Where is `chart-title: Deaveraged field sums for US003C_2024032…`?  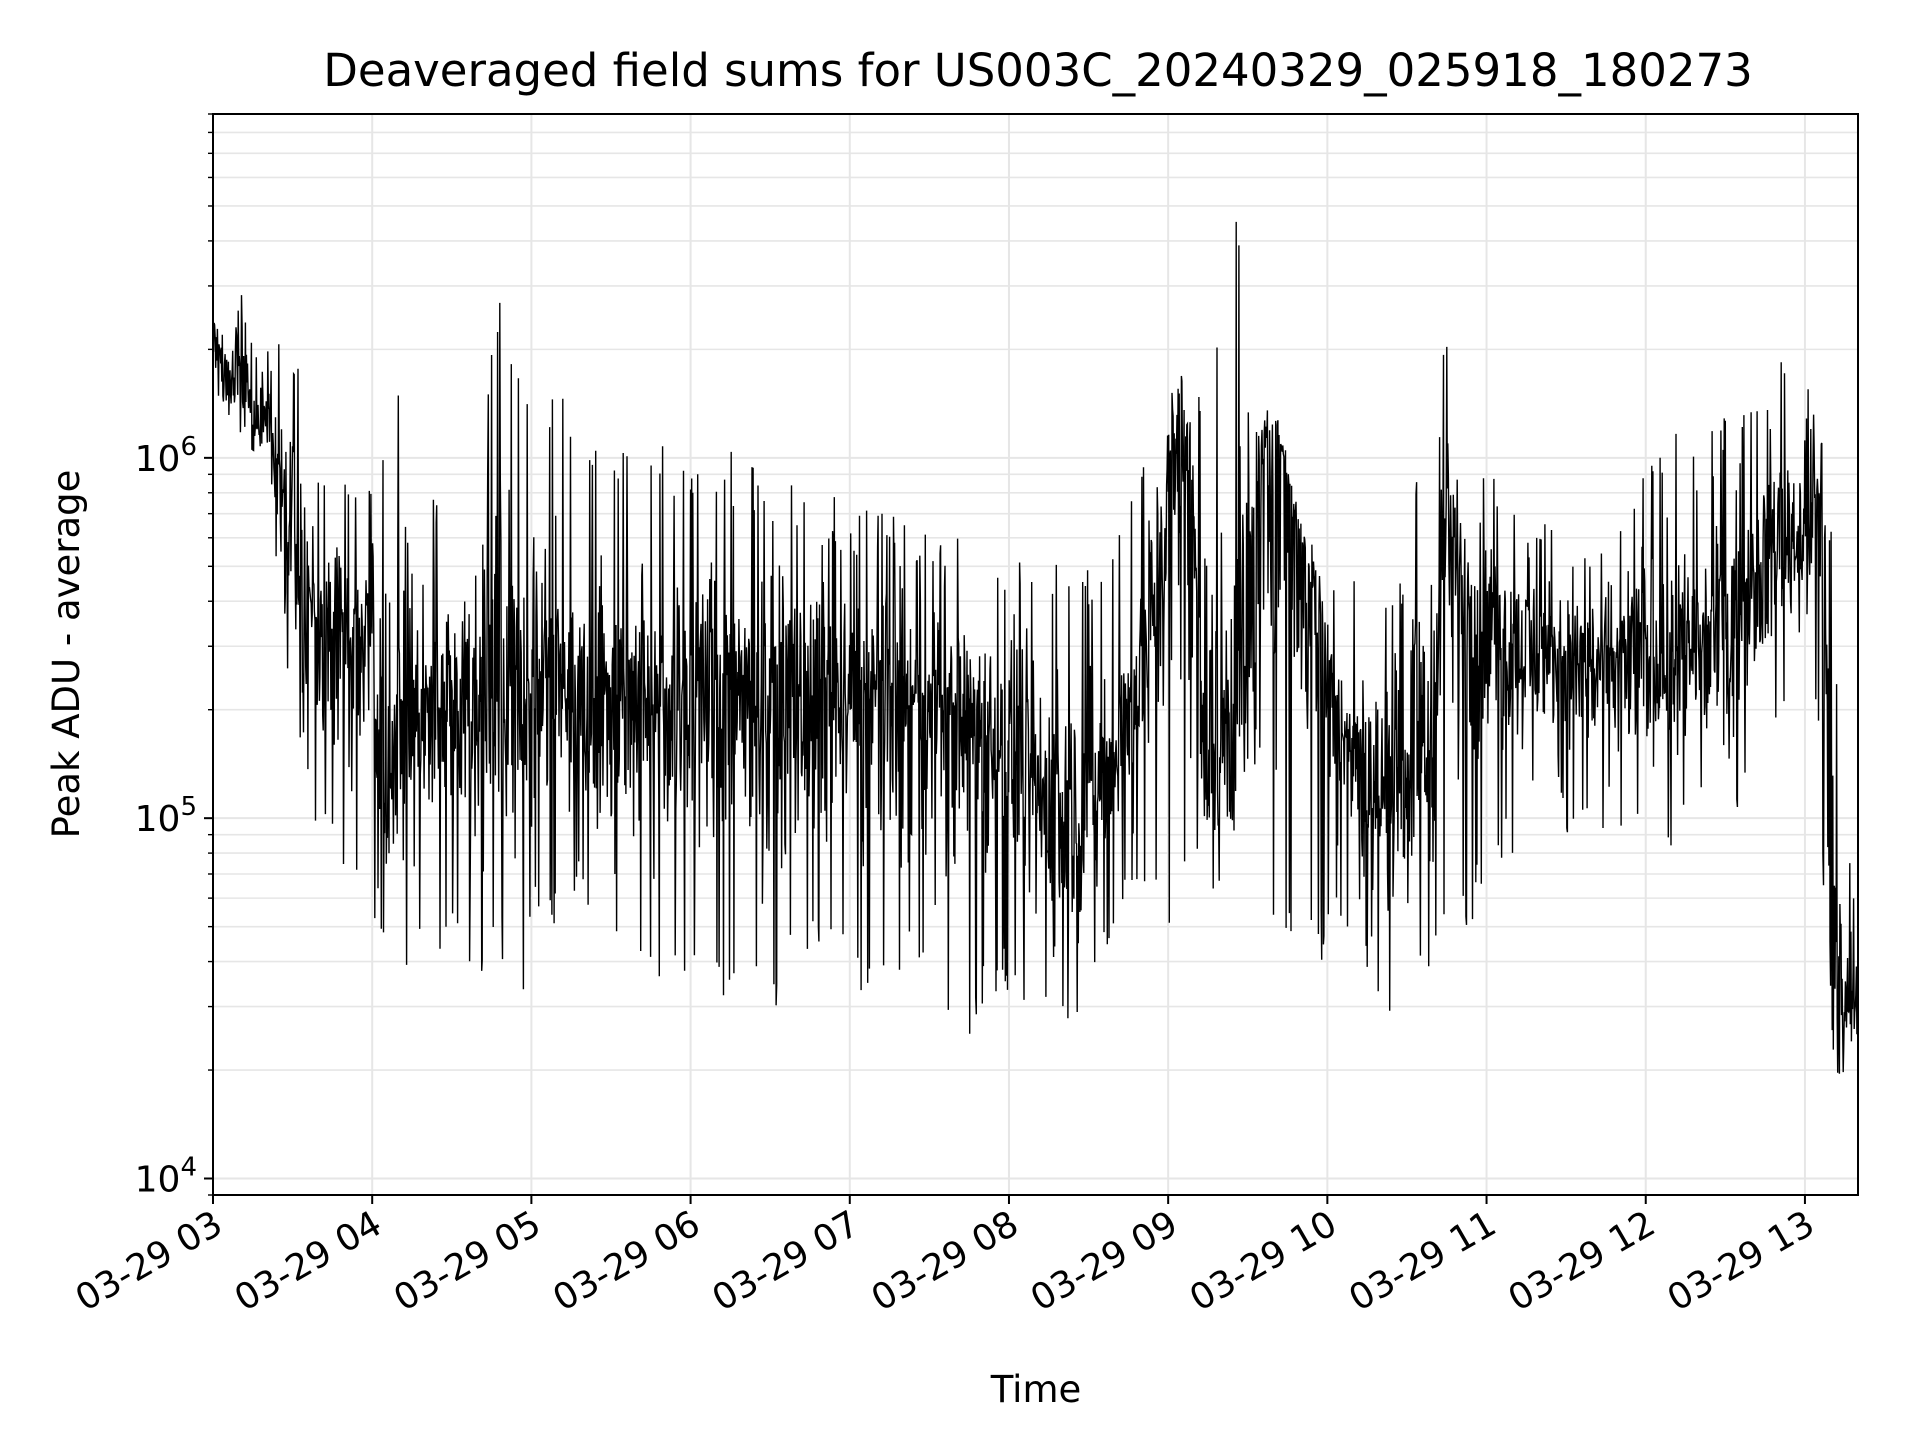
chart-title: Deaveraged field sums for US003C_2024032… is located at coordinates (1037, 70).